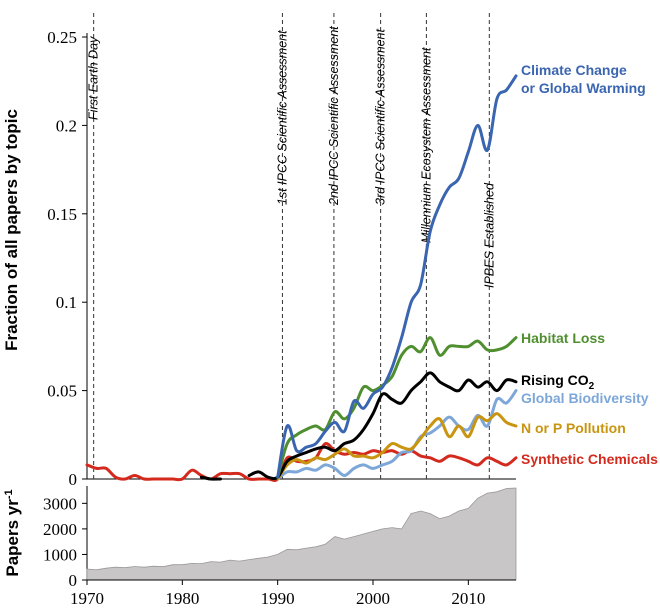 Image resolution: width=660 pixels, height=610 pixels. I want to click on series-label-main-text: Rising CO, so click(555, 380).